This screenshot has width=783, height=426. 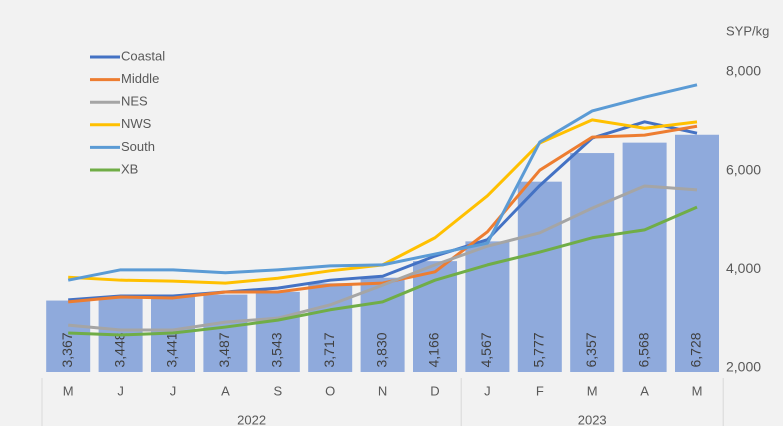 What do you see at coordinates (592, 419) in the screenshot?
I see `group-label: 2023` at bounding box center [592, 419].